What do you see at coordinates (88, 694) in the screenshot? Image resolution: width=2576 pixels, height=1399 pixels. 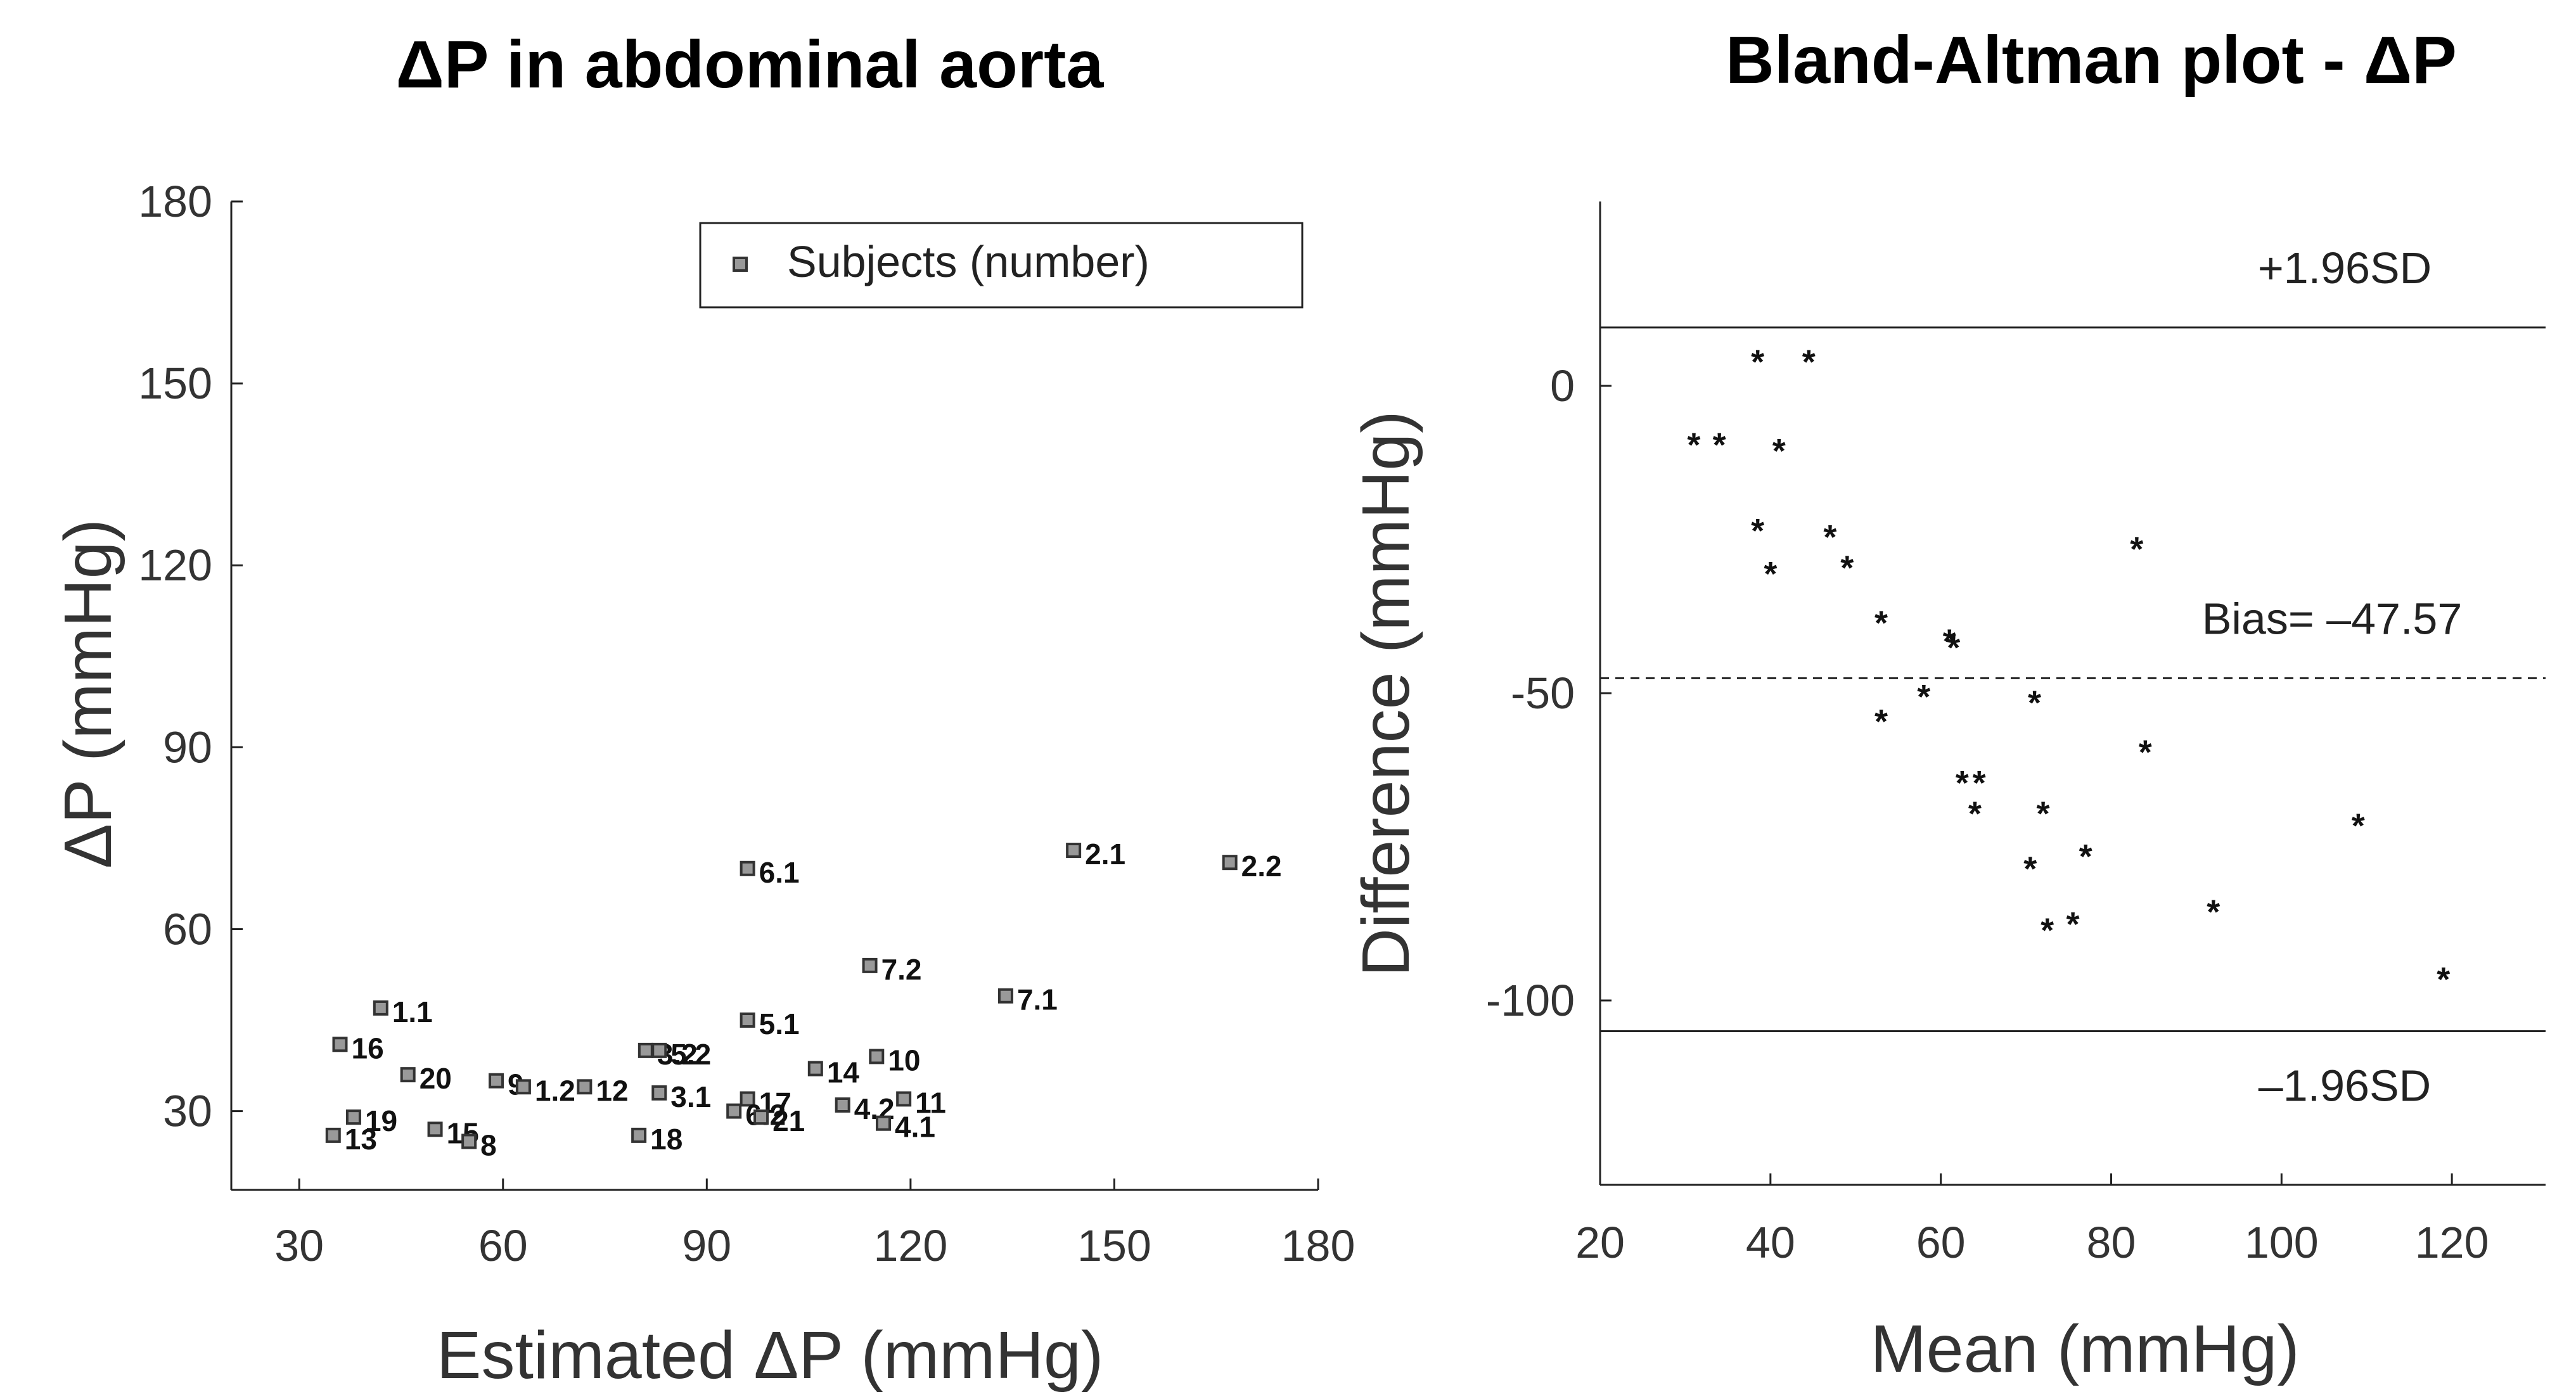 I see `left-y-axis-label: ΔP (mmHg)` at bounding box center [88, 694].